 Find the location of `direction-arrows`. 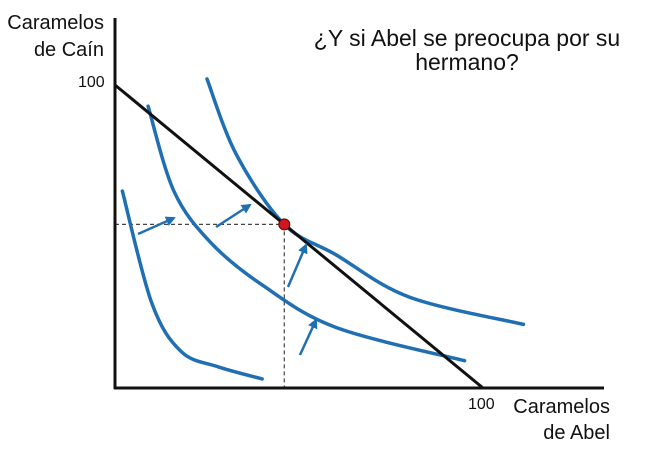

direction-arrows is located at coordinates (227, 279).